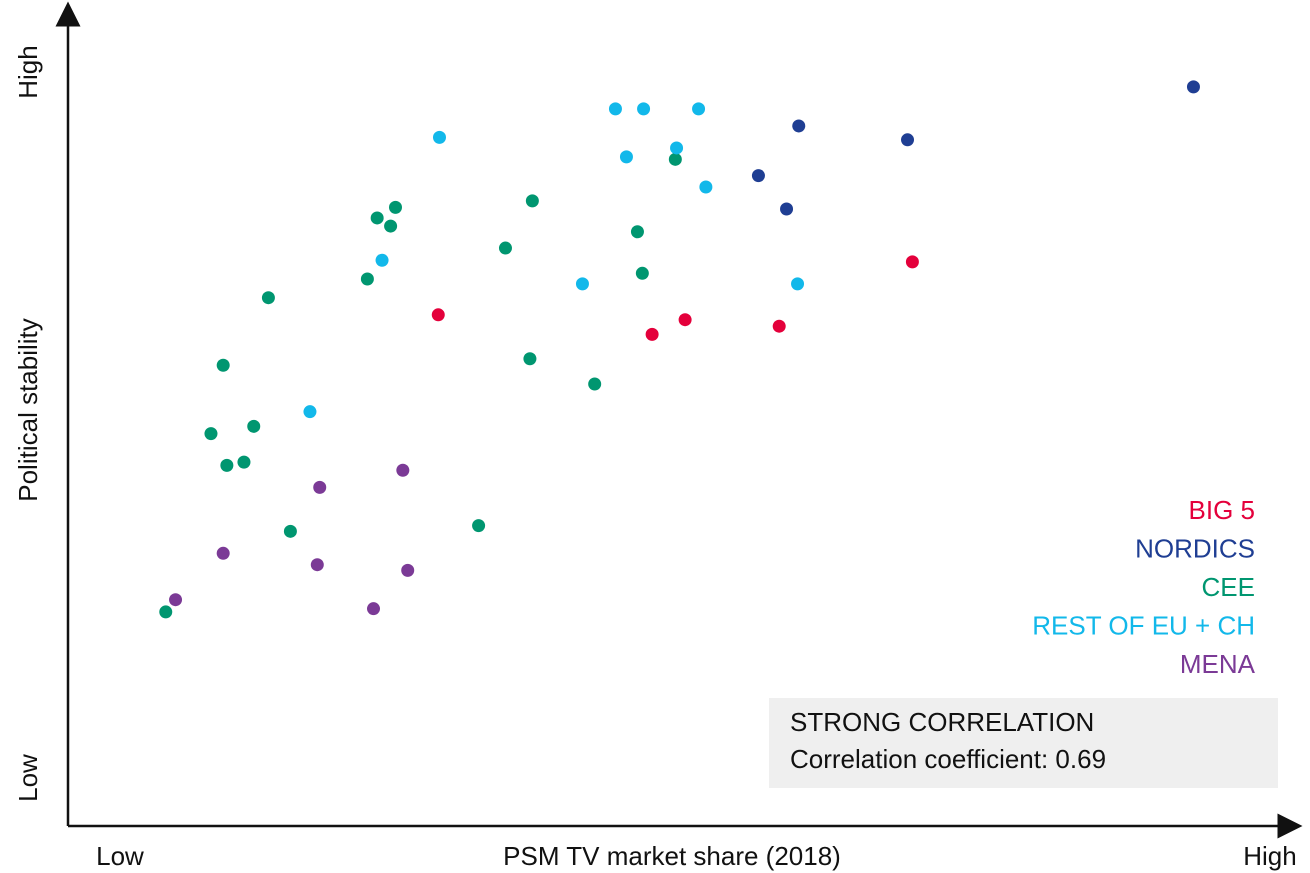 The width and height of the screenshot is (1310, 873). Describe the element at coordinates (120, 856) in the screenshot. I see `x-tick-label: Low` at that location.